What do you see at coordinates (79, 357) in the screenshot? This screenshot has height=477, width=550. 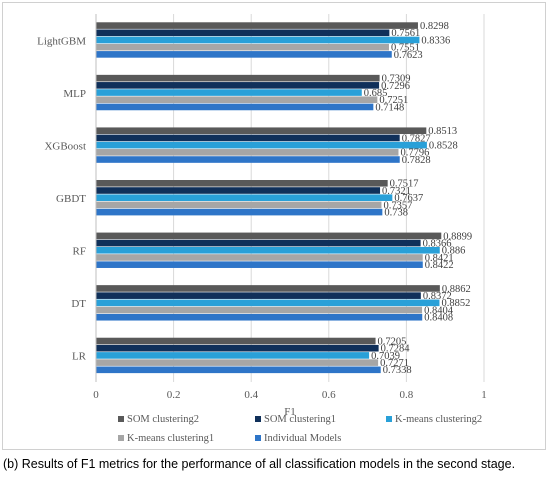 I see `category-label: LR` at bounding box center [79, 357].